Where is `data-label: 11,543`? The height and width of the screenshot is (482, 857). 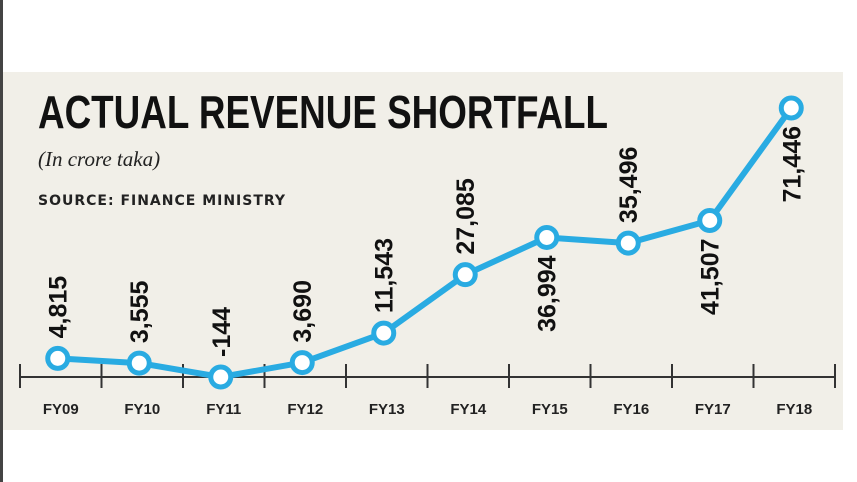 data-label: 11,543 is located at coordinates (385, 275).